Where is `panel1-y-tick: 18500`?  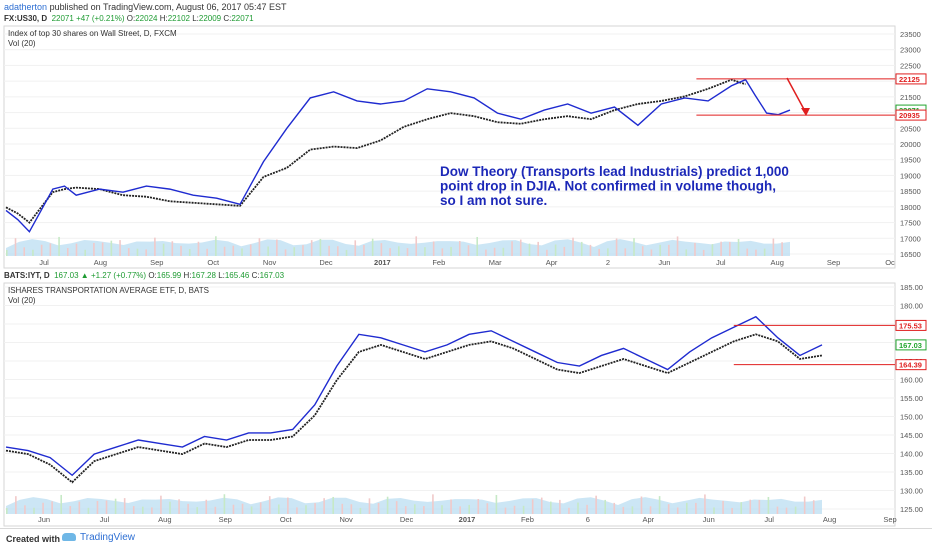
panel1-y-tick: 18500 is located at coordinates (910, 191).